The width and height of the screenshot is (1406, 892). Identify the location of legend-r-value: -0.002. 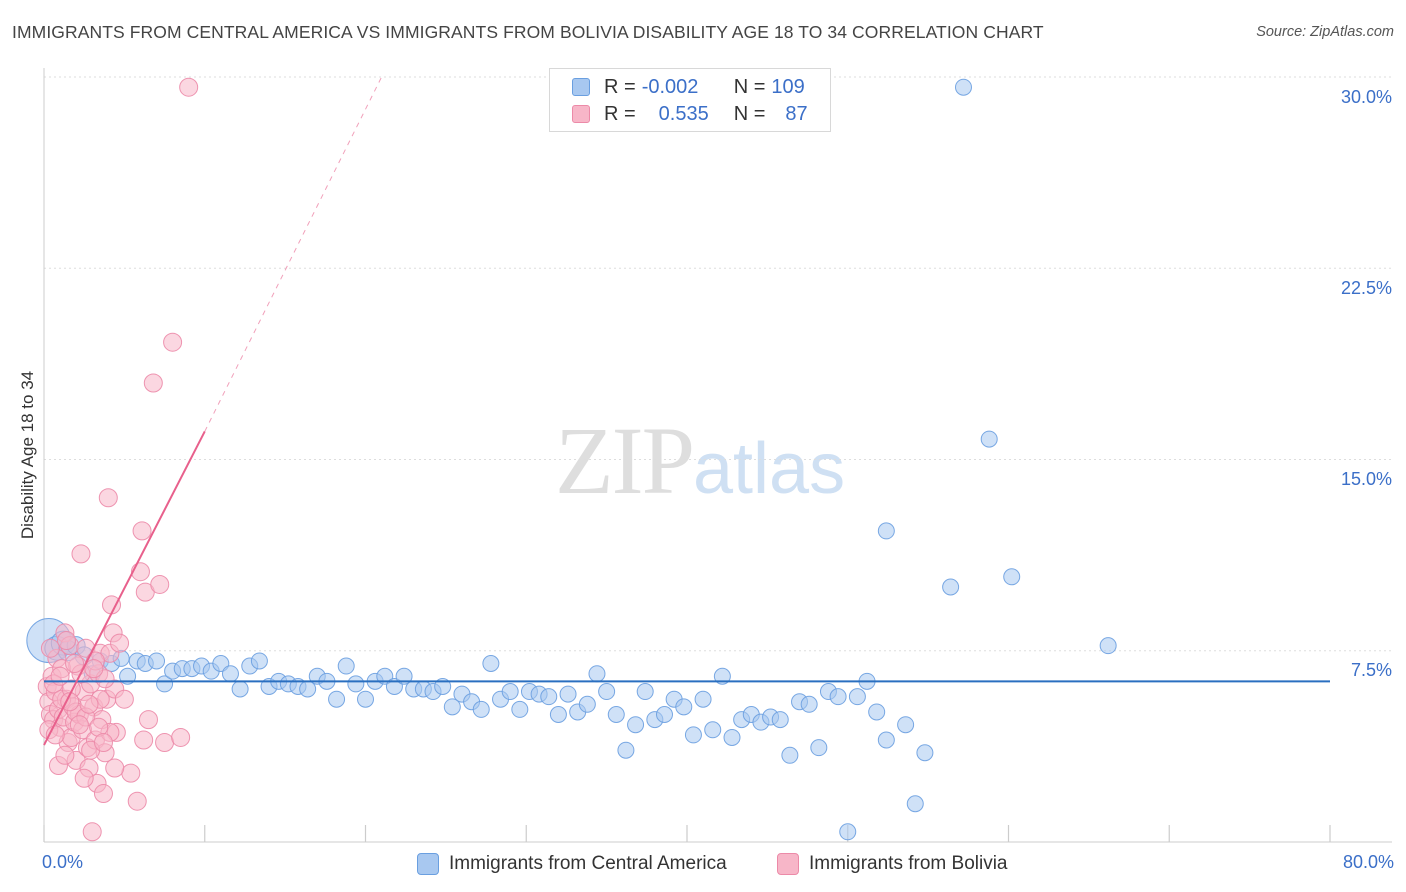
(670, 86).